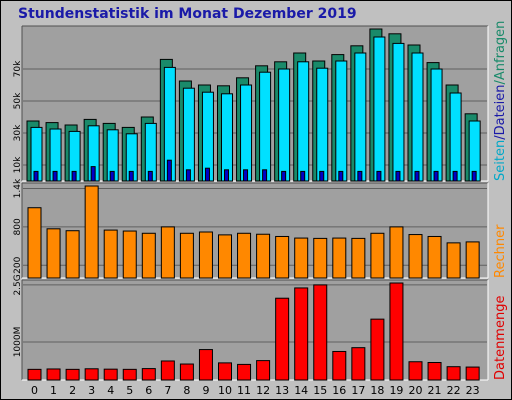 The image size is (512, 400). What do you see at coordinates (416, 390) in the screenshot?
I see `x-tick-label: 20` at bounding box center [416, 390].